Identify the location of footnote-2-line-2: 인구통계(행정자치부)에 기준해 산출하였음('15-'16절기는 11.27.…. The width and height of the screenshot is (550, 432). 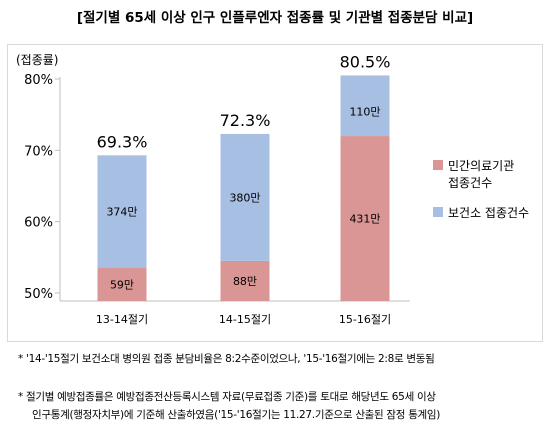
(236, 415).